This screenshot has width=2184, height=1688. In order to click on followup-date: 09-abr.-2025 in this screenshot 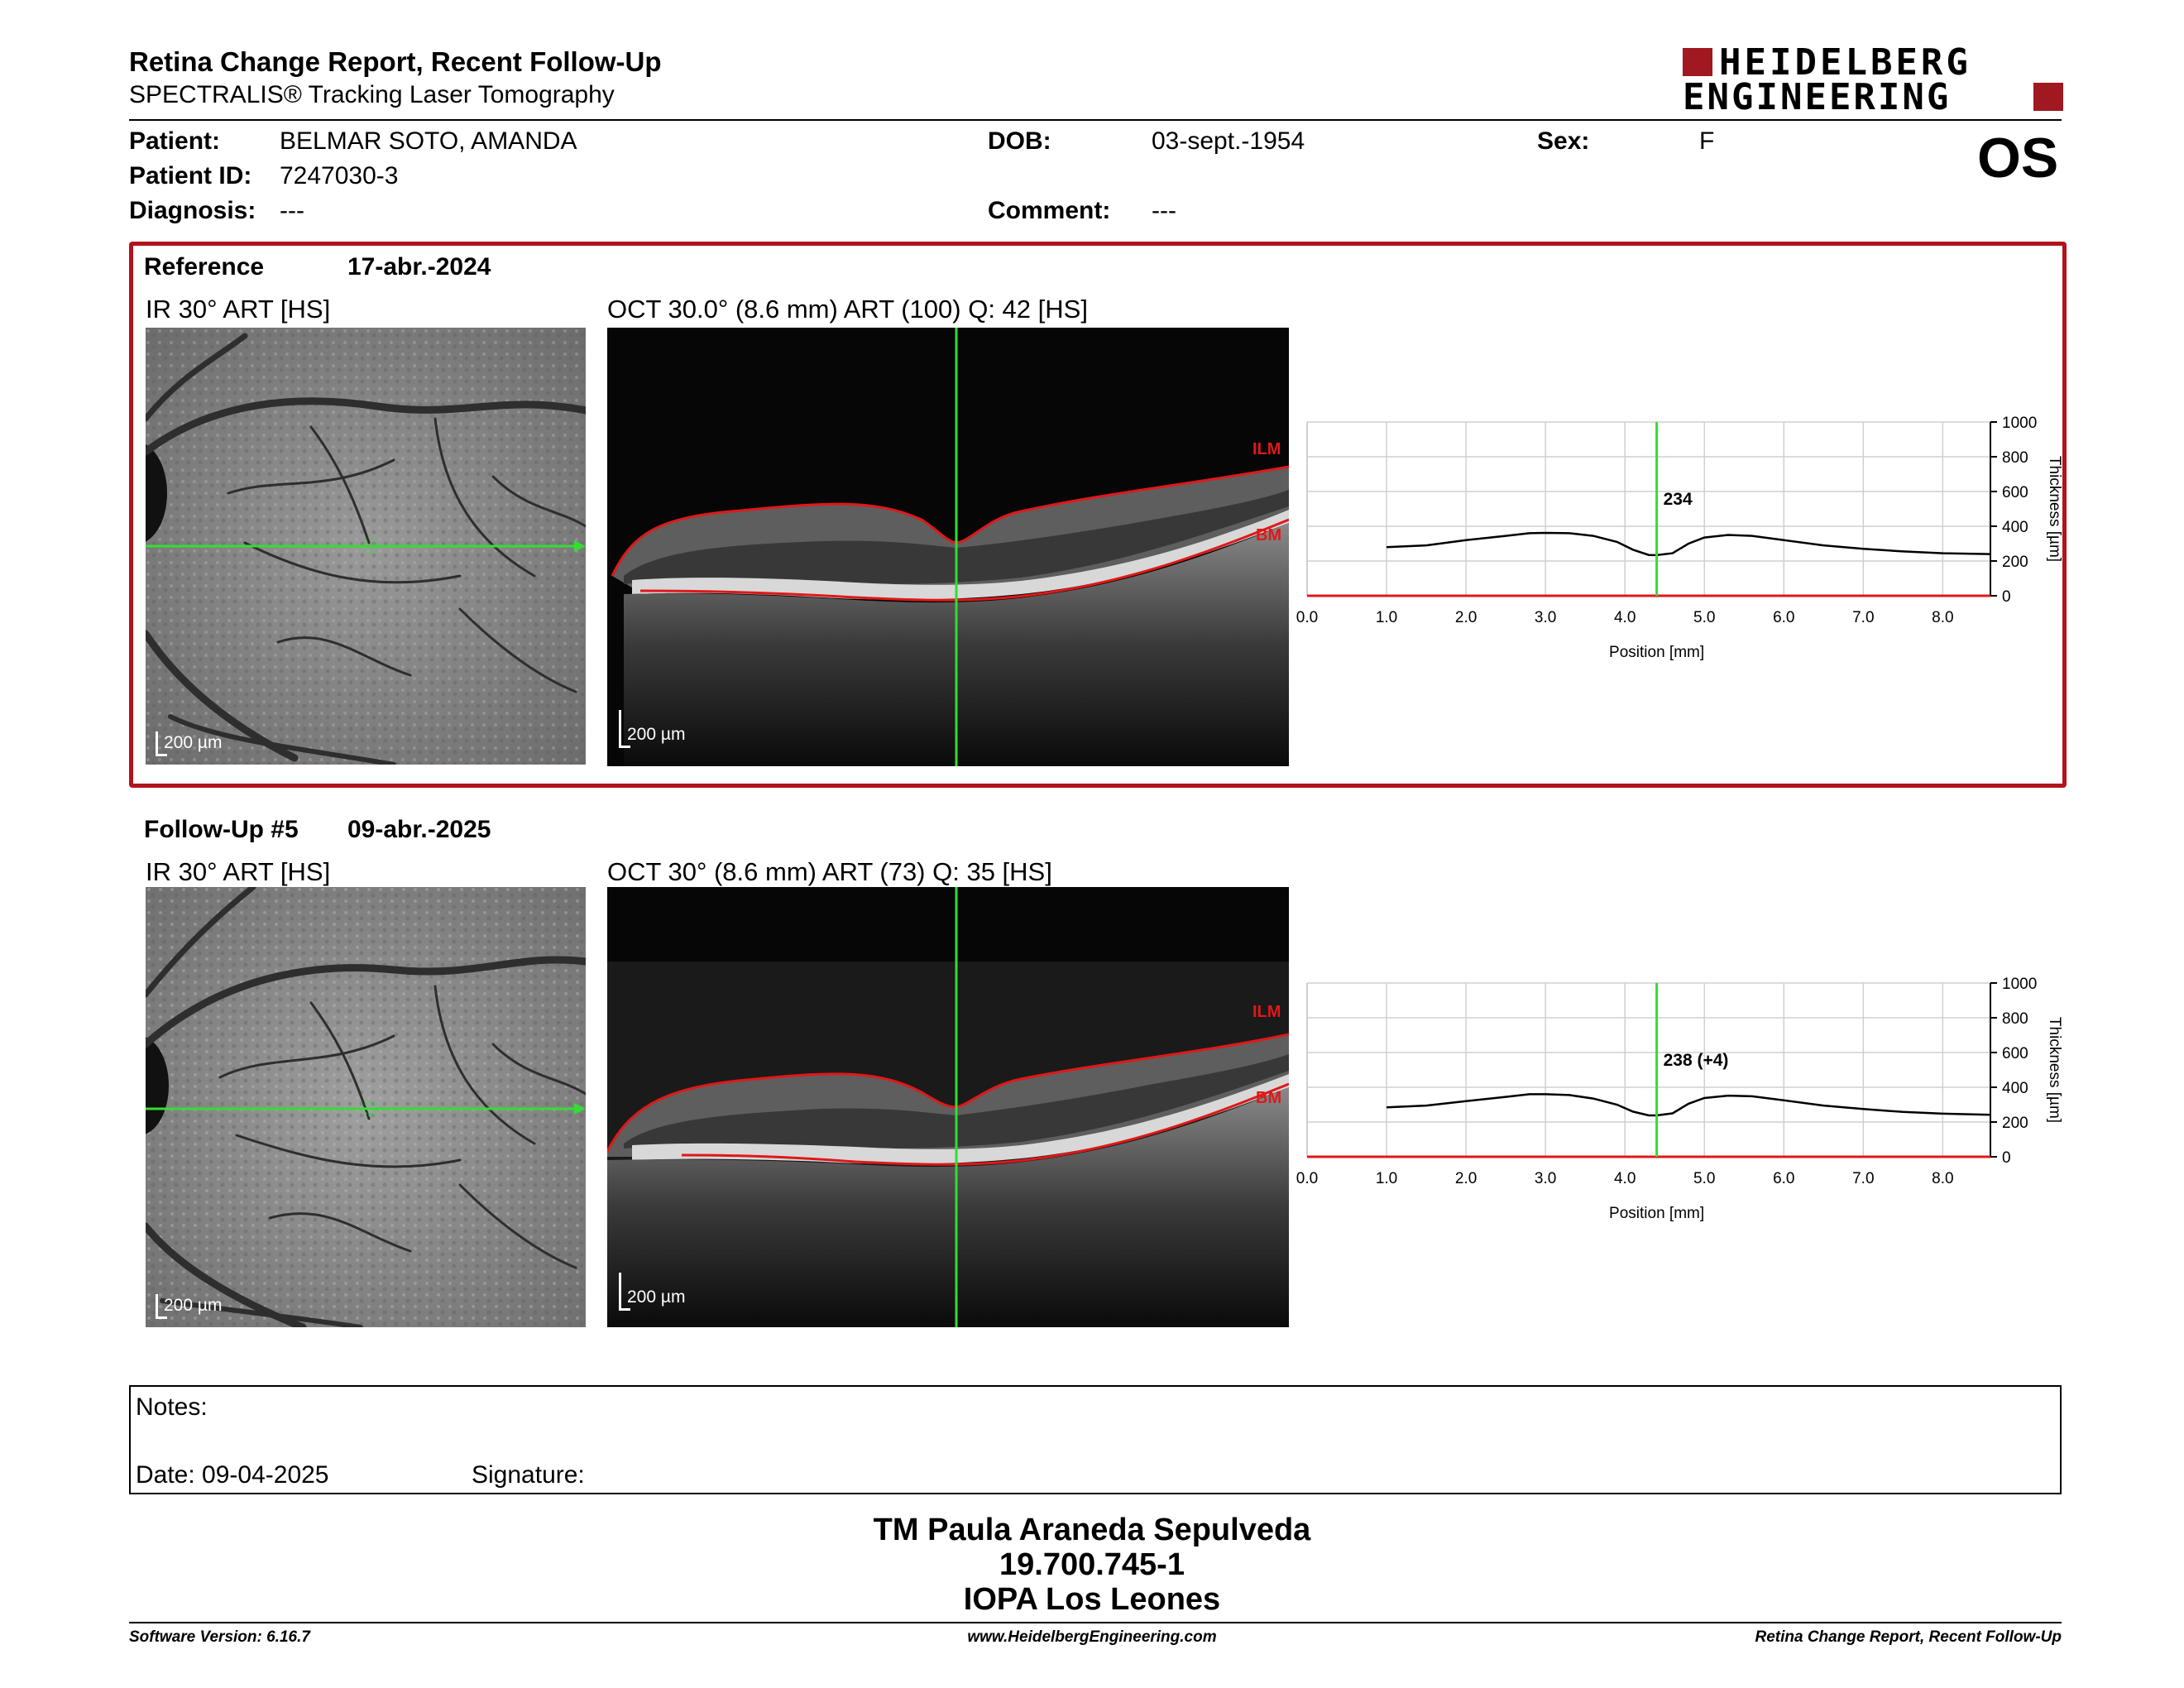, I will do `click(419, 829)`.